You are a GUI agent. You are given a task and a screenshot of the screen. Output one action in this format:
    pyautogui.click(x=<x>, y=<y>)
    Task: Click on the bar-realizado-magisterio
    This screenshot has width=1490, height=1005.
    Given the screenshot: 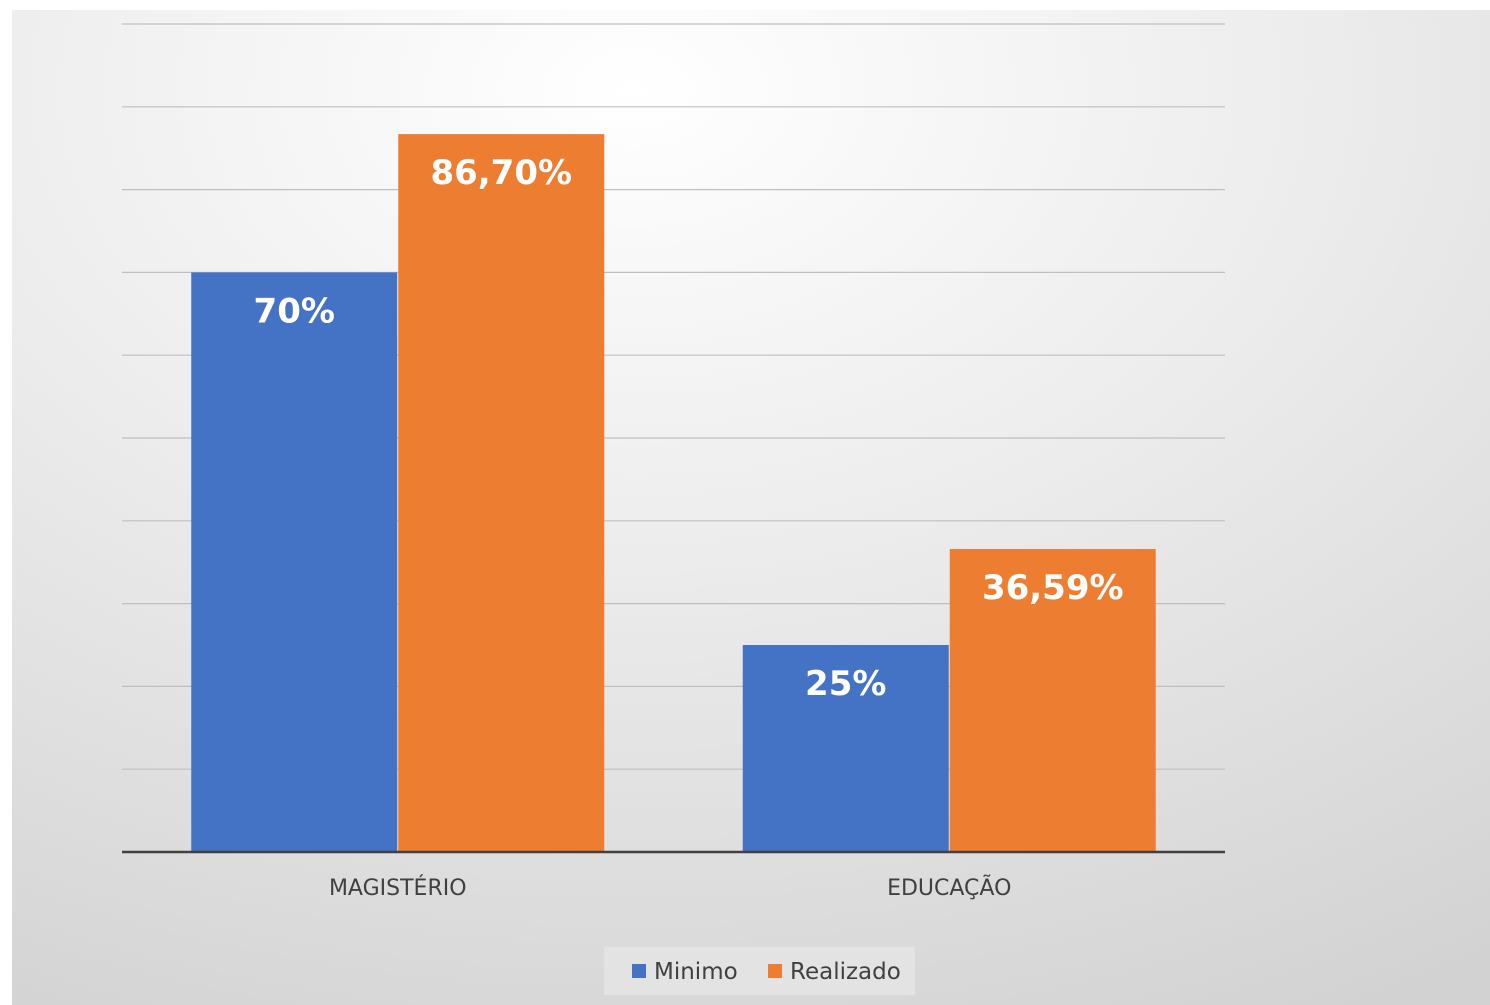 What is the action you would take?
    pyautogui.click(x=501, y=493)
    